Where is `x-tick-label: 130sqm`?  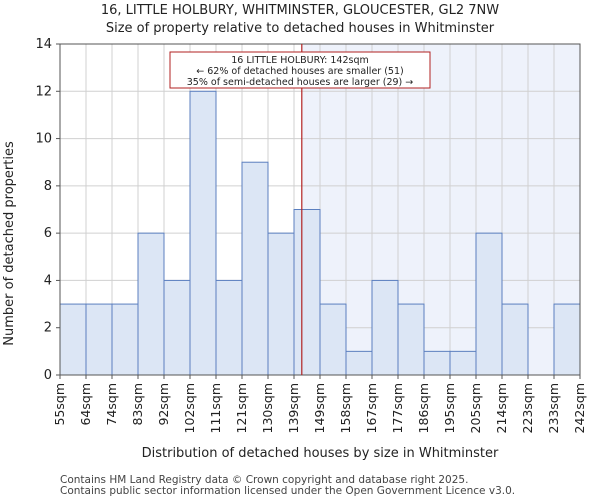
x-tick-label: 130sqm is located at coordinates (267, 408).